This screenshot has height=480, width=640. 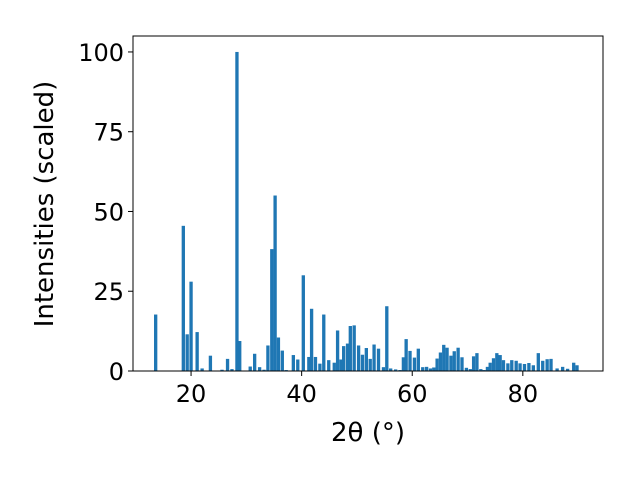 What do you see at coordinates (116, 372) in the screenshot?
I see `y-tick-label: 0` at bounding box center [116, 372].